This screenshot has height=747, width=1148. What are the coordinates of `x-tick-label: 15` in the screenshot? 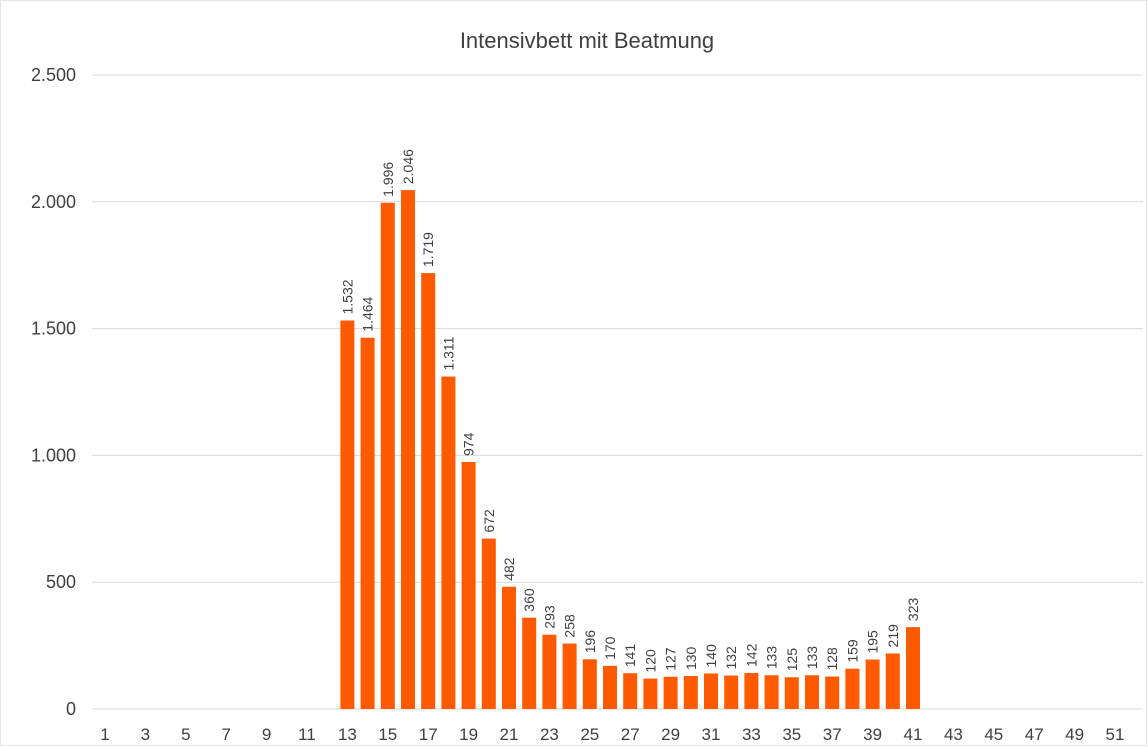 It's located at (387, 734).